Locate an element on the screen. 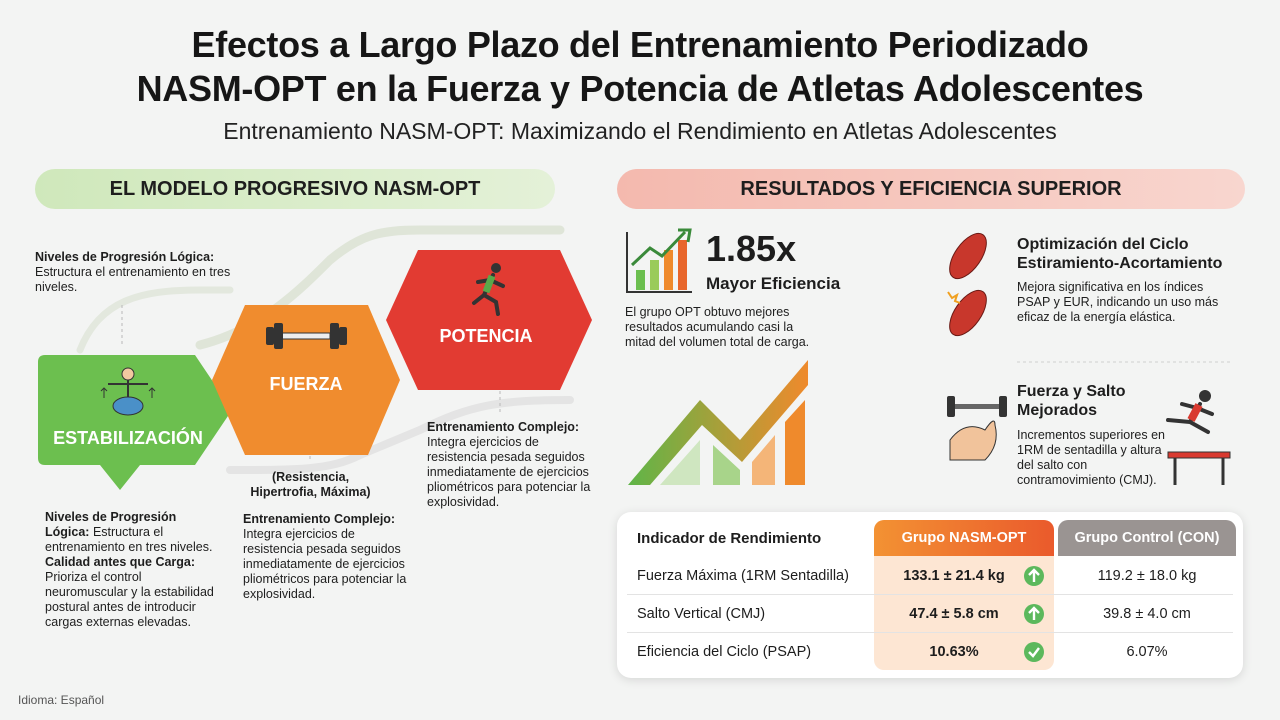 The image size is (1280, 720). feature-title: Fuerza y Salto Mejorados is located at coordinates (1071, 401).